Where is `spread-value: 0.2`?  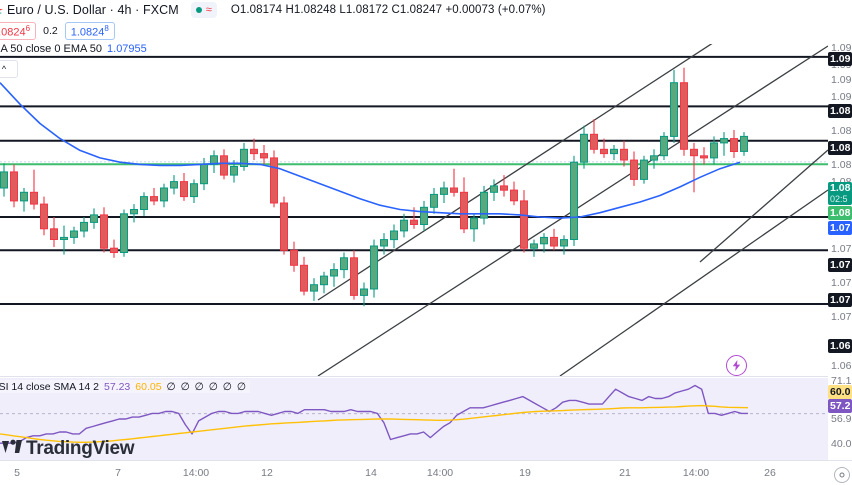
spread-value: 0.2 is located at coordinates (50, 31).